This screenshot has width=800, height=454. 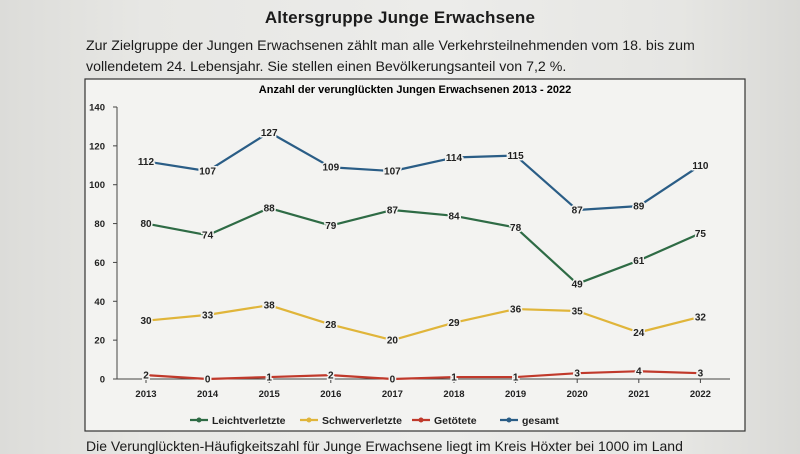 I want to click on data-label-schwerverletzte: 24, so click(x=639, y=333).